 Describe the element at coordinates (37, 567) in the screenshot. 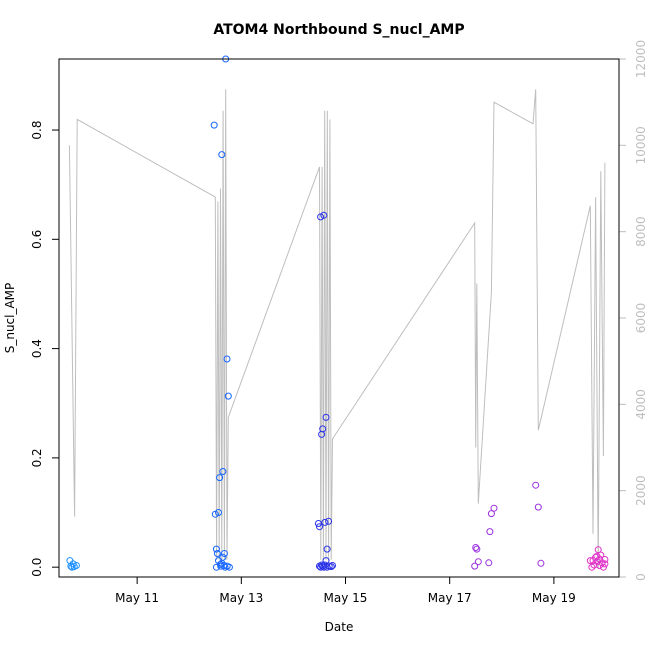

I see `y-tick-label: 0.0` at that location.